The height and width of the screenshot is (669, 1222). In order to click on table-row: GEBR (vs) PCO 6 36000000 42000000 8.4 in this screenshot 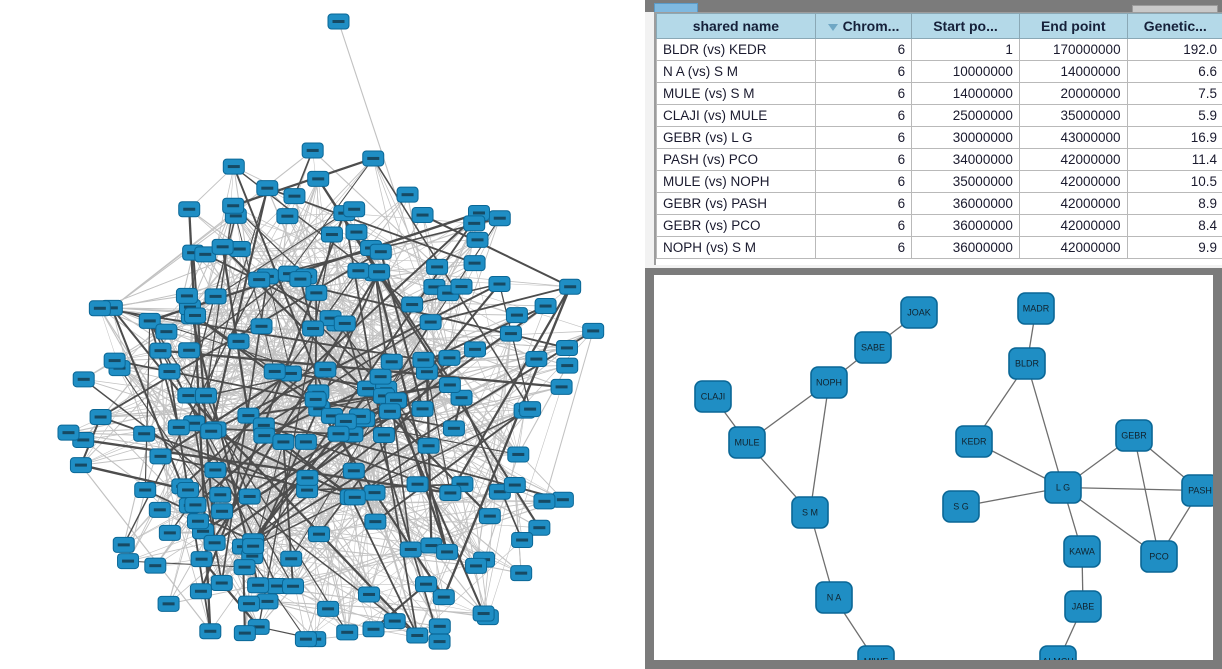, I will do `click(939, 225)`.